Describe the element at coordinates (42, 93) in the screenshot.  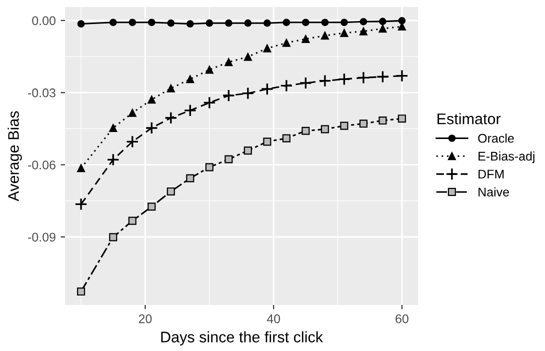
I see `y-tick-label: -0.03` at that location.